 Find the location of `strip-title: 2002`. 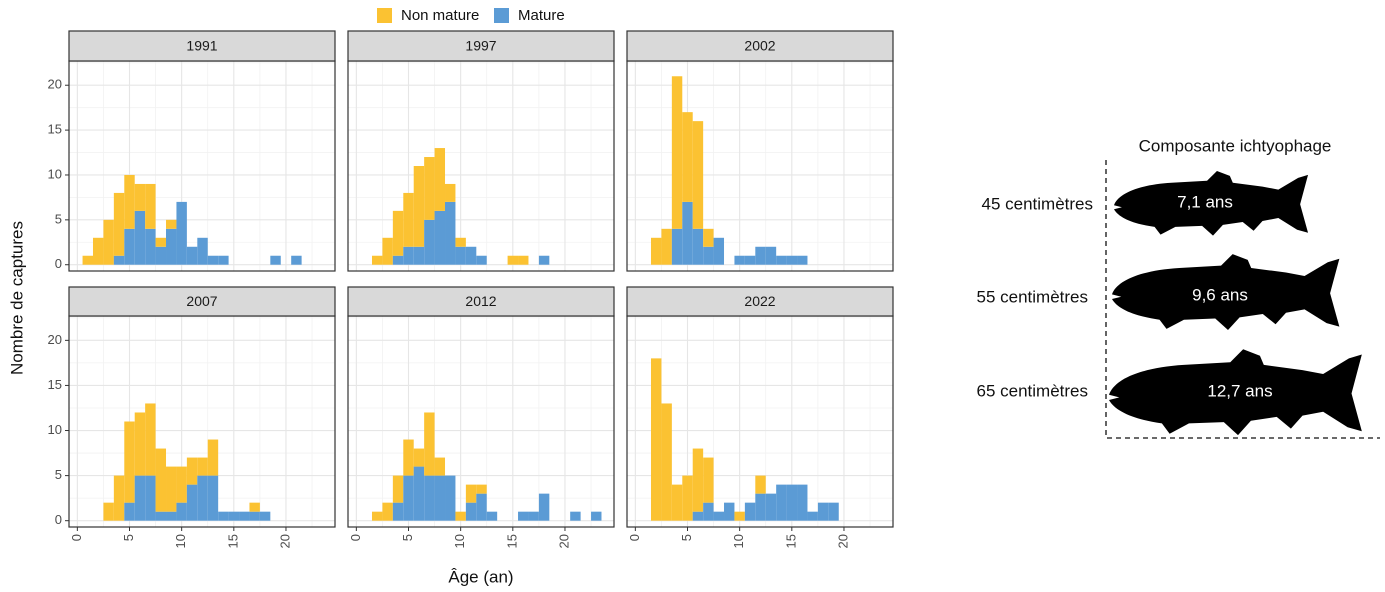

strip-title: 2002 is located at coordinates (759, 46).